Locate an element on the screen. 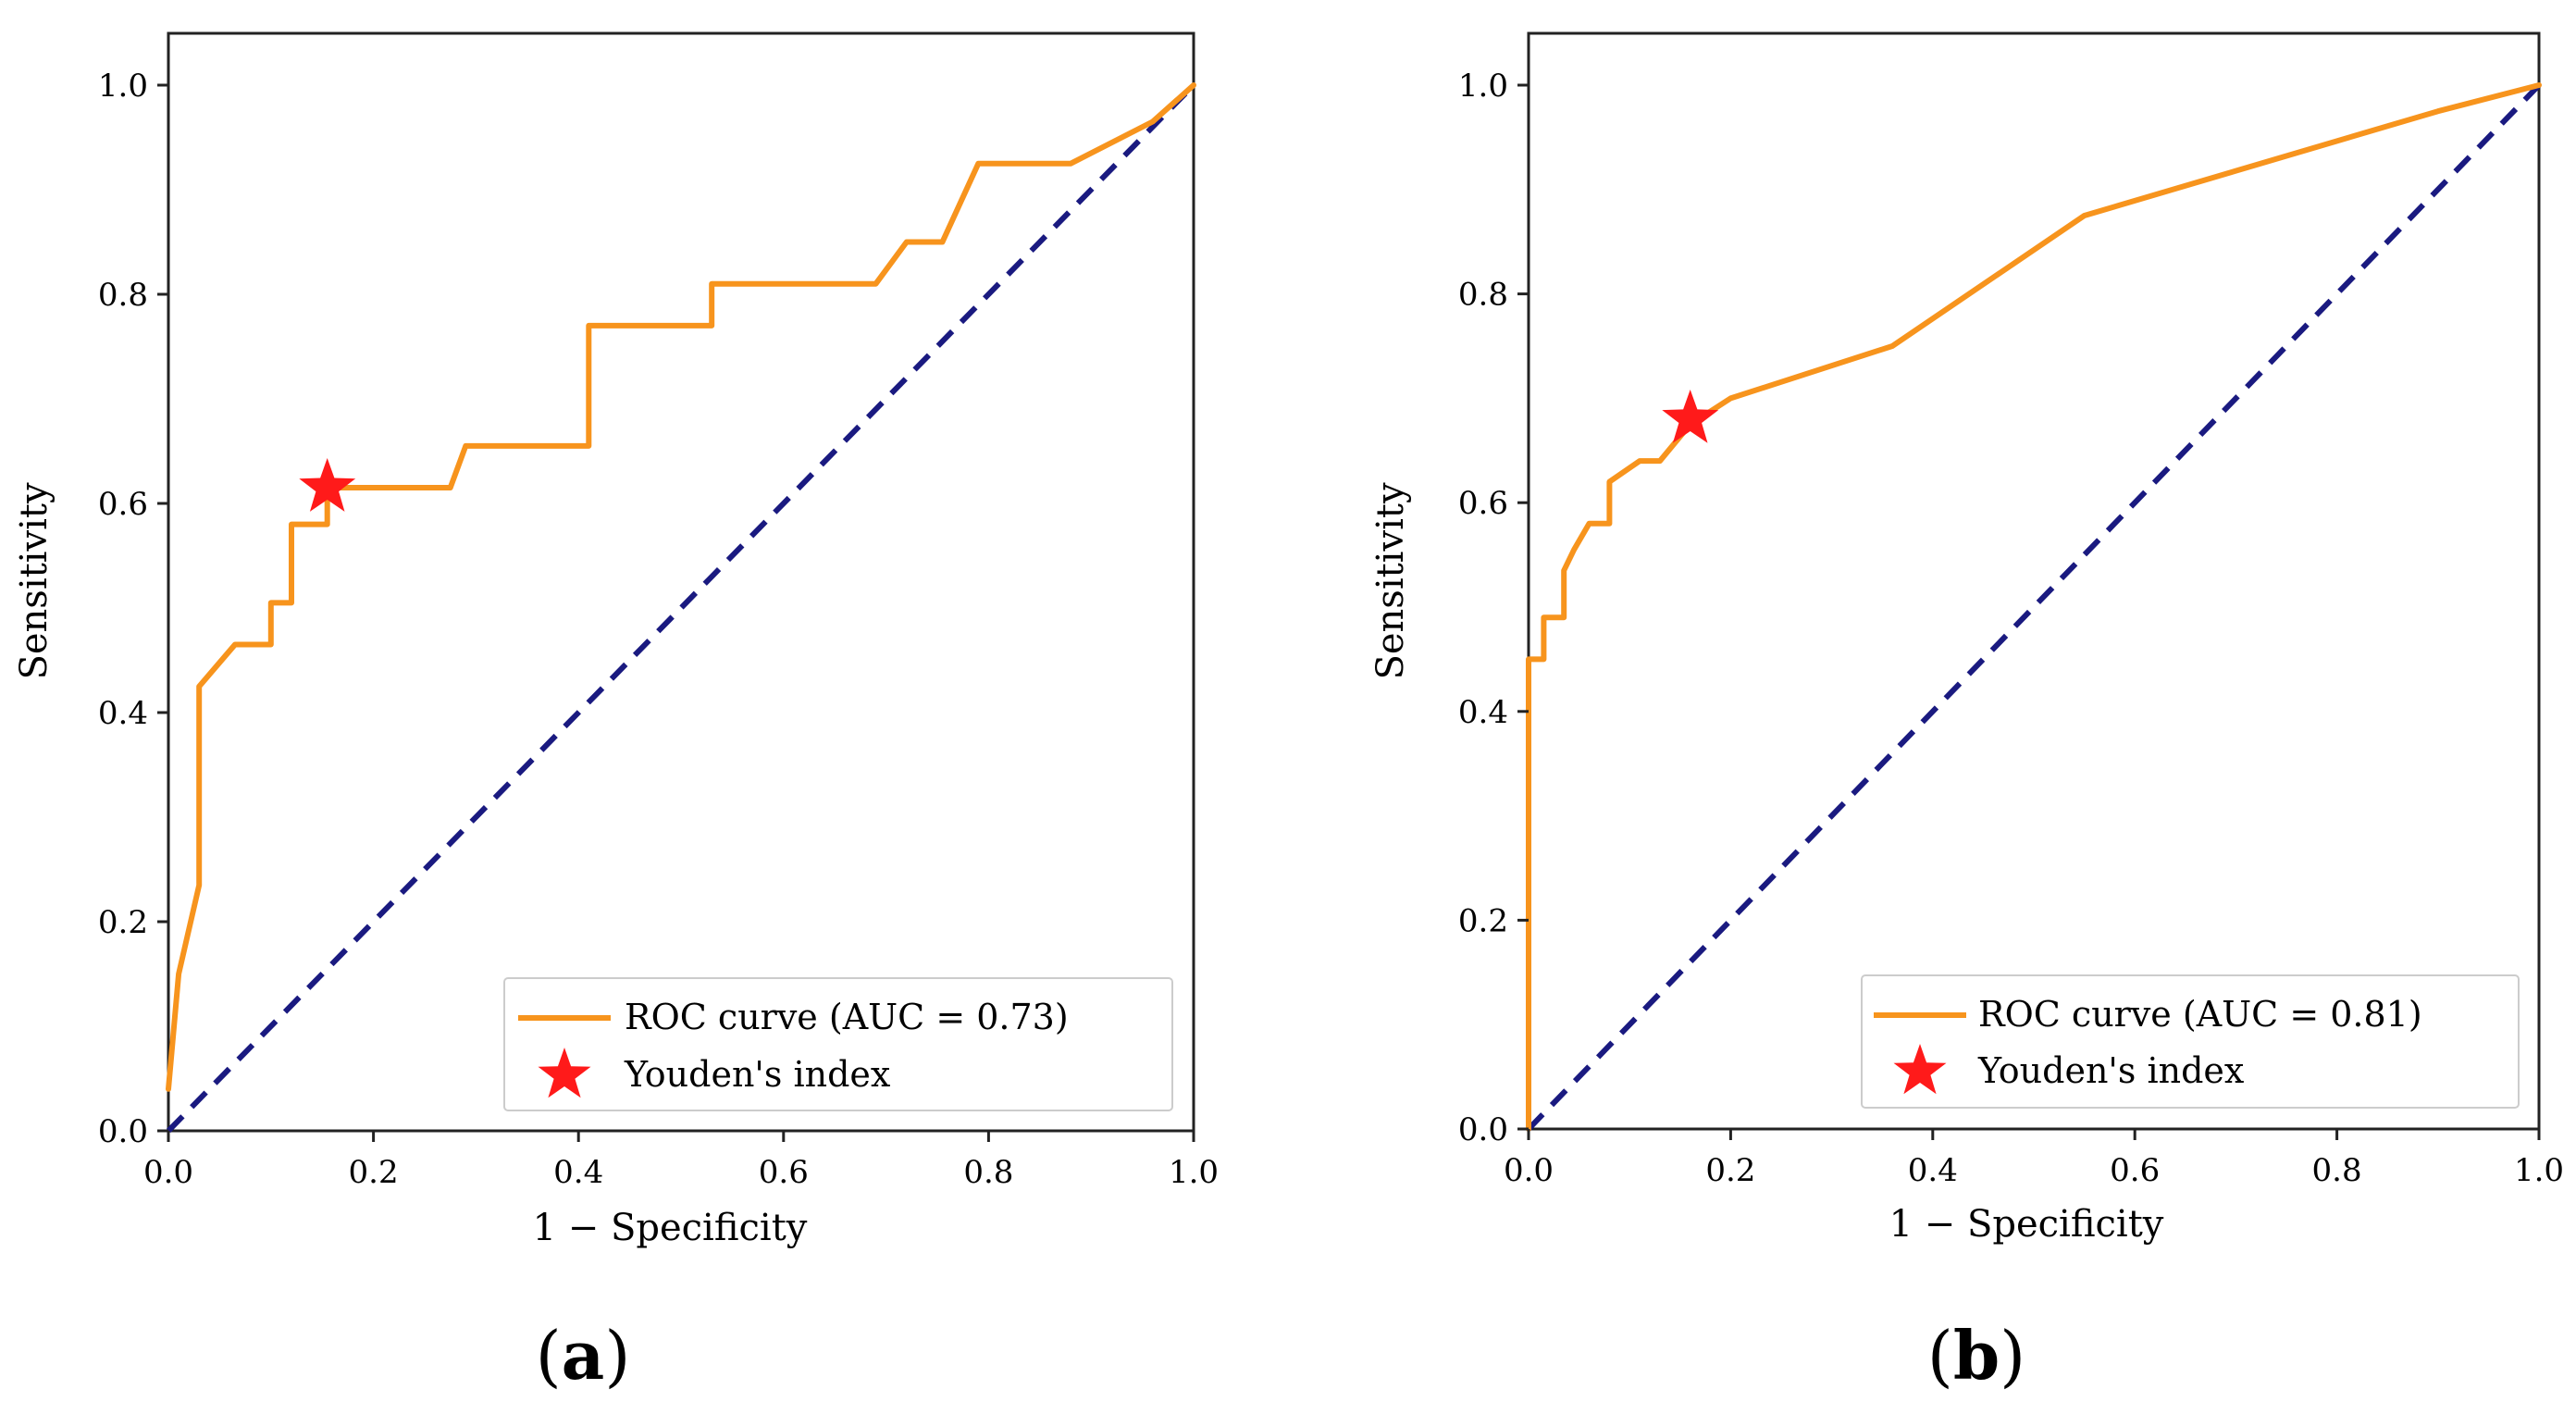 This screenshot has width=2576, height=1414. legend: ROC curve (AUC = 0.81) Youden's index is located at coordinates (2191, 1041).